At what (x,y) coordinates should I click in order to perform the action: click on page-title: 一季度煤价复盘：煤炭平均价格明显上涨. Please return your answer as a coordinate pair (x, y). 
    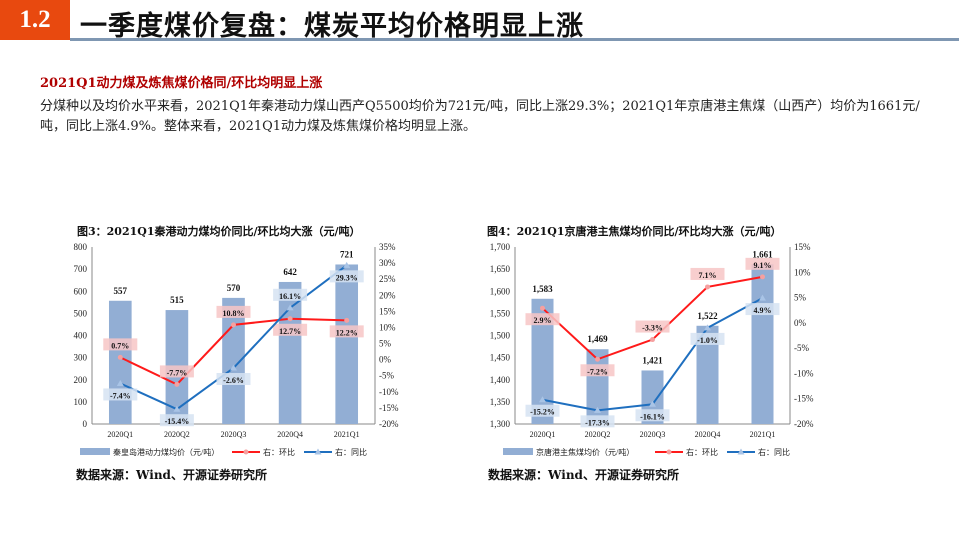
    Looking at the image, I should click on (332, 26).